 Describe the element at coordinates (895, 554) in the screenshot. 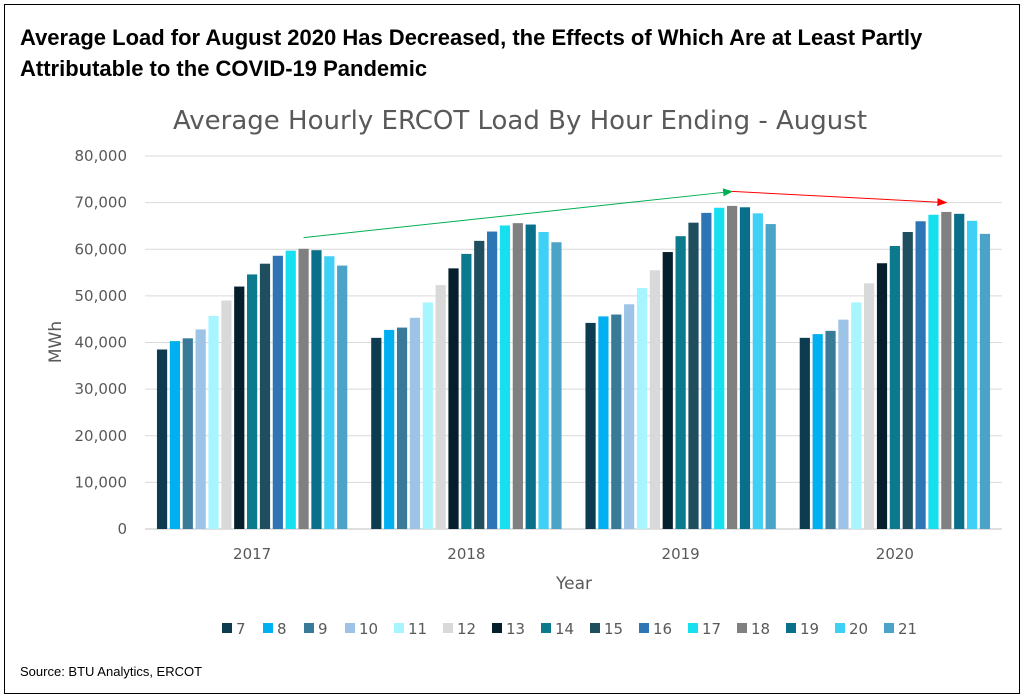

I see `x-tick-label: 2020` at that location.